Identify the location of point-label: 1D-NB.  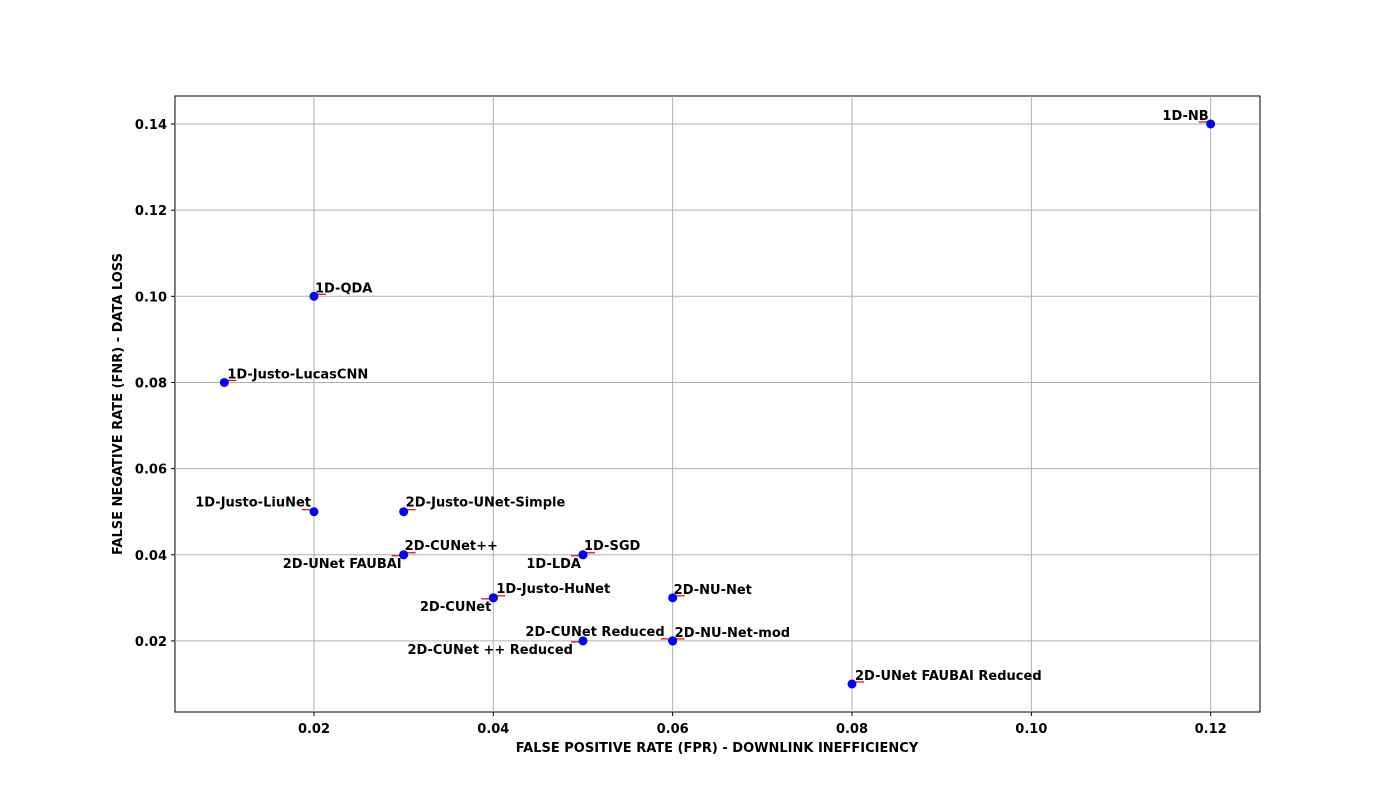
(1185, 116).